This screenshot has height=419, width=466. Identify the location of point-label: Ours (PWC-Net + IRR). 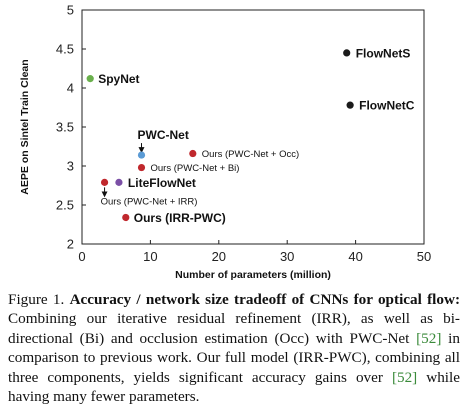
(149, 201).